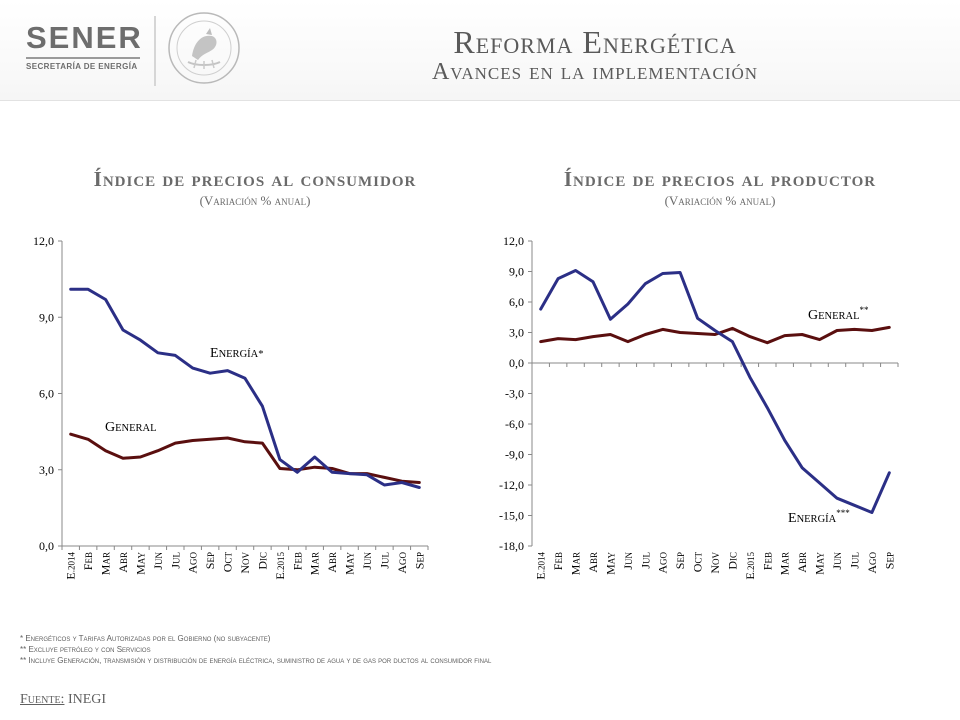  Describe the element at coordinates (280, 566) in the screenshot. I see `consumer-x-tick-label: E.2015` at that location.